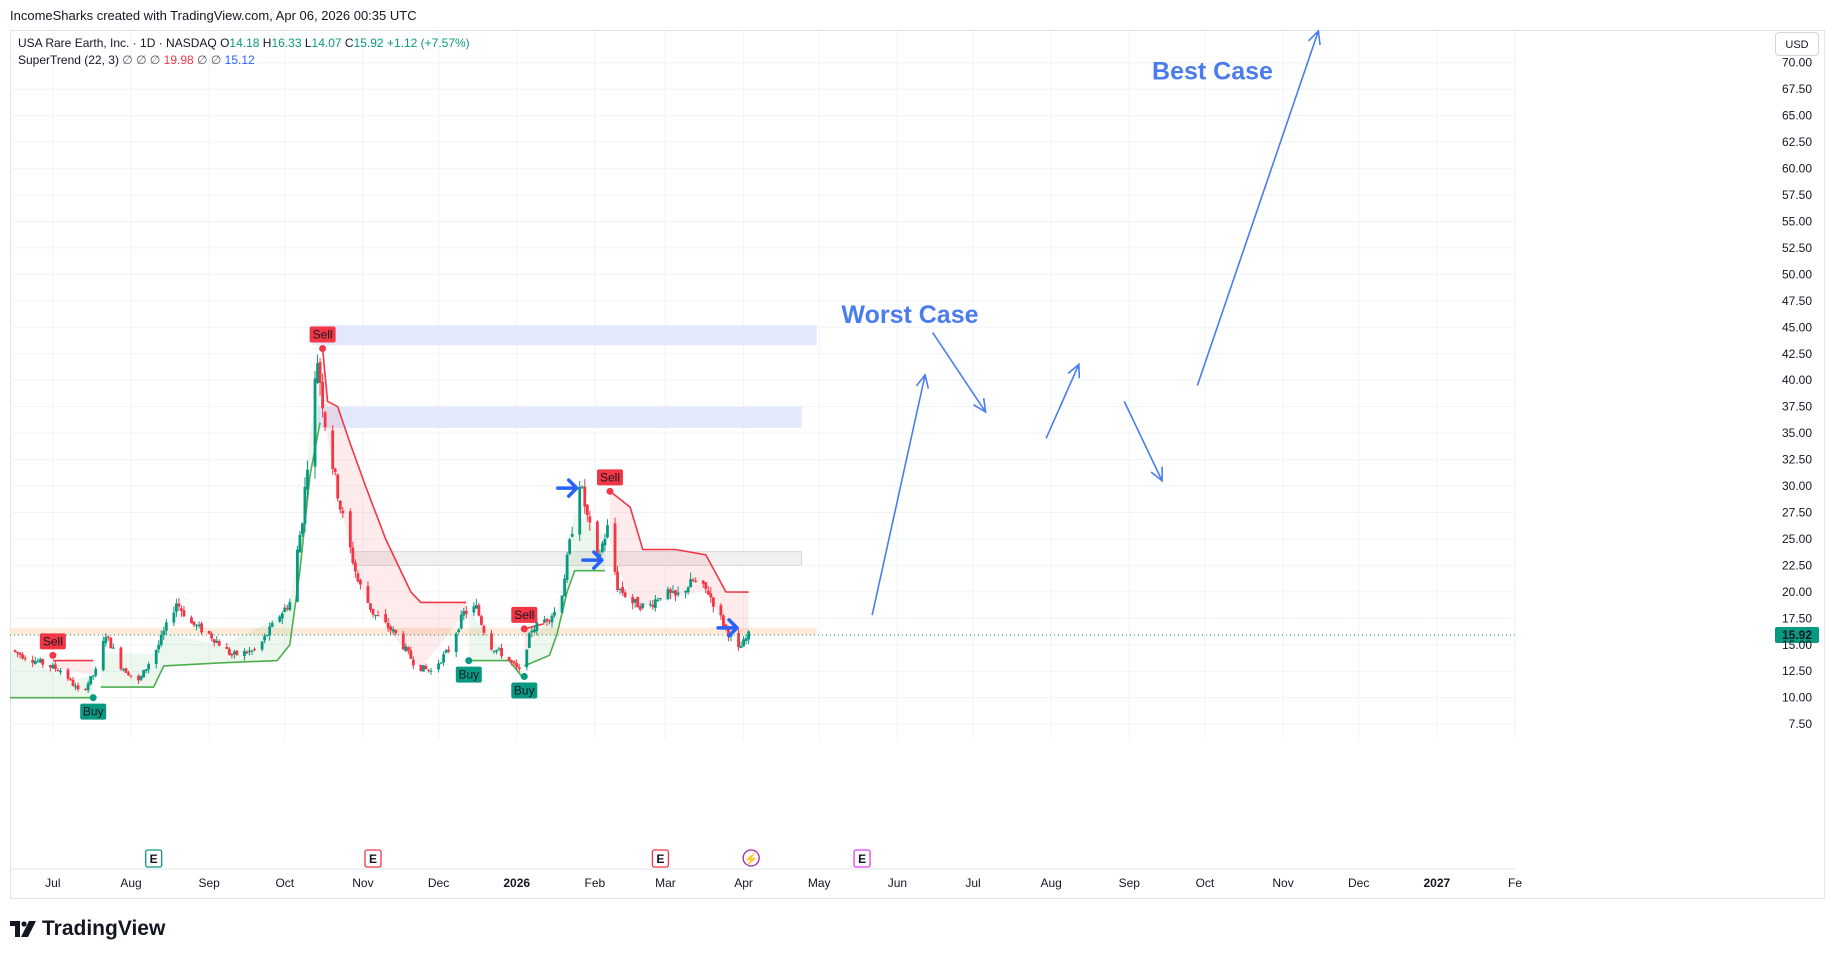 This screenshot has height=959, width=1835. What do you see at coordinates (68, 60) in the screenshot?
I see `indicator-label: SuperTrend (22, 3)` at bounding box center [68, 60].